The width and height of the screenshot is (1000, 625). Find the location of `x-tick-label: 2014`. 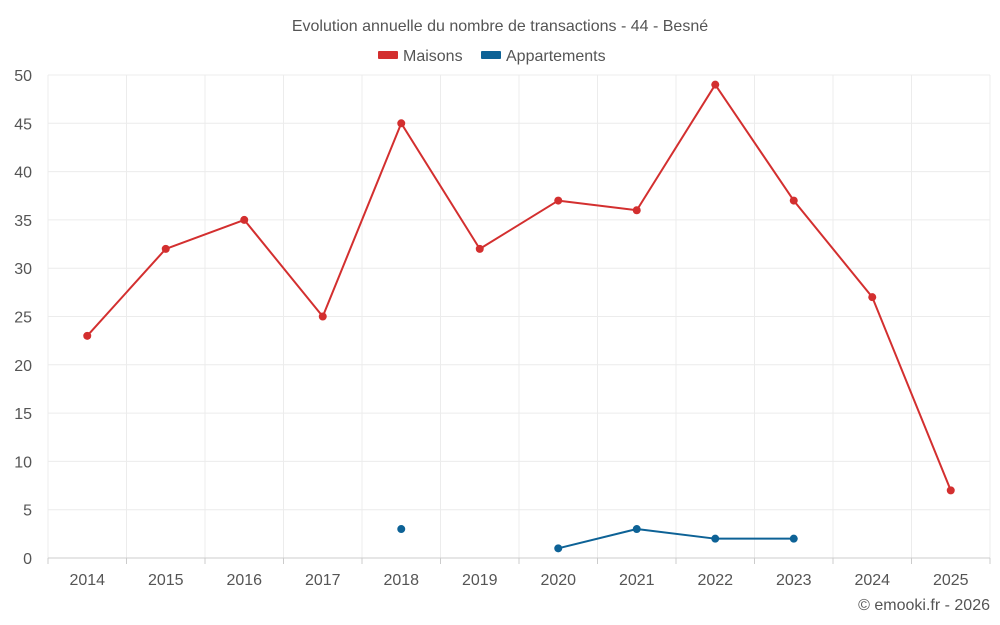

x-tick-label: 2014 is located at coordinates (87, 580).